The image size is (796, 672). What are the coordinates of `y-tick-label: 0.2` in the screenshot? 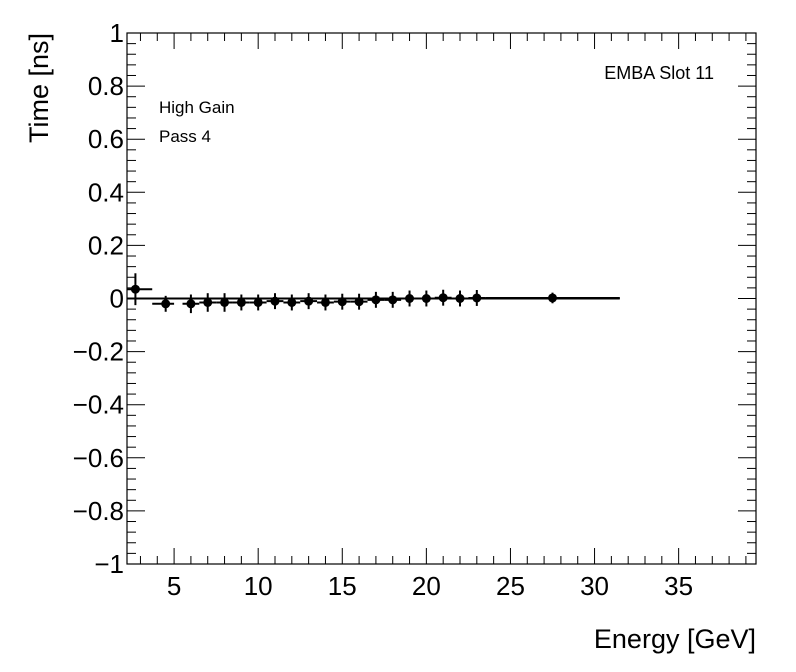 It's located at (106, 245).